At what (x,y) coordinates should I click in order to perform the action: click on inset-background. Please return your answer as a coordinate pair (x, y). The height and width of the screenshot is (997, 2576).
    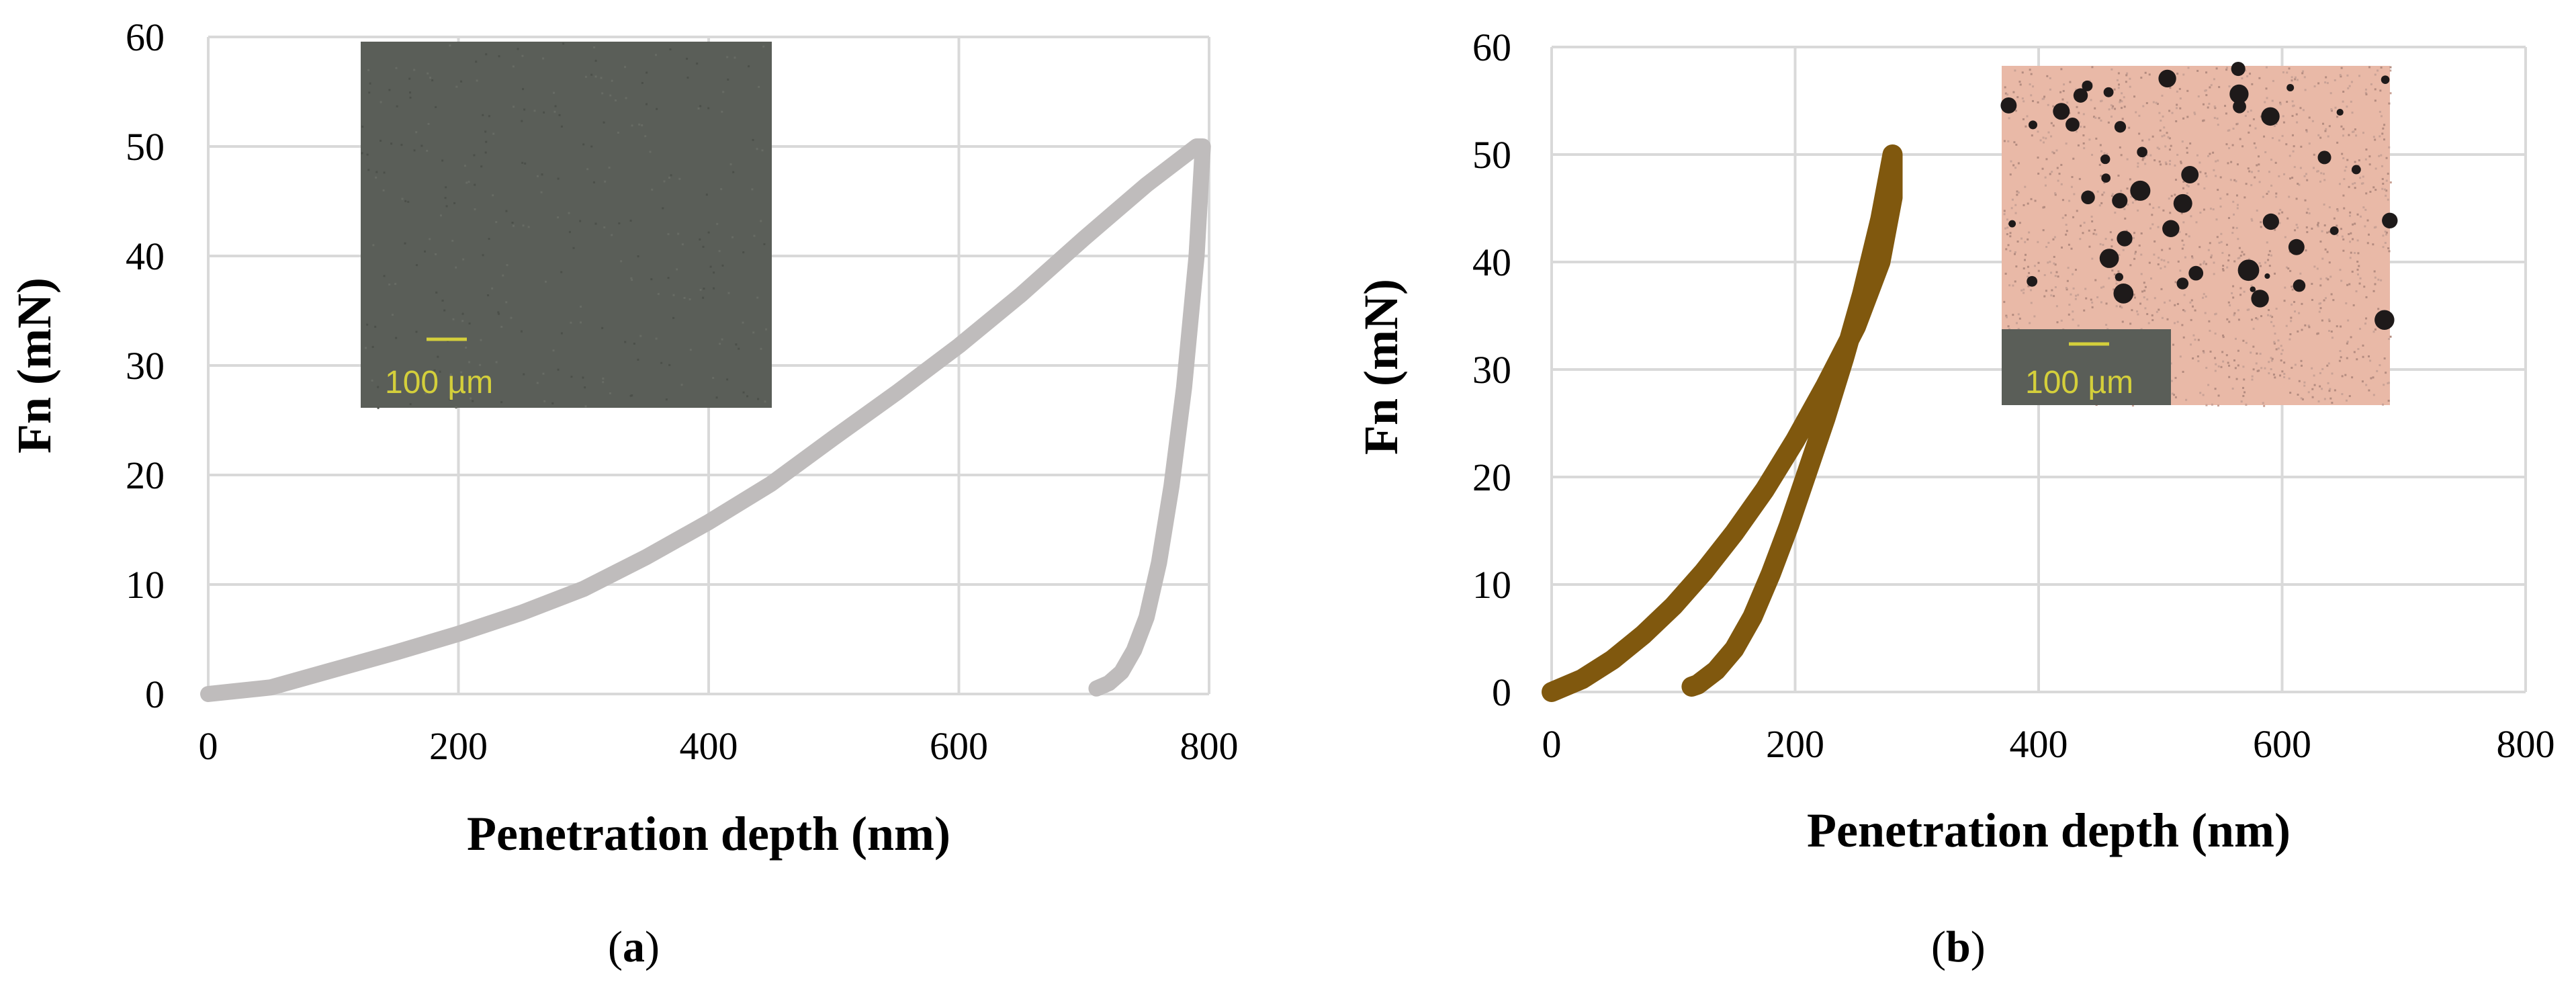
    Looking at the image, I should click on (567, 225).